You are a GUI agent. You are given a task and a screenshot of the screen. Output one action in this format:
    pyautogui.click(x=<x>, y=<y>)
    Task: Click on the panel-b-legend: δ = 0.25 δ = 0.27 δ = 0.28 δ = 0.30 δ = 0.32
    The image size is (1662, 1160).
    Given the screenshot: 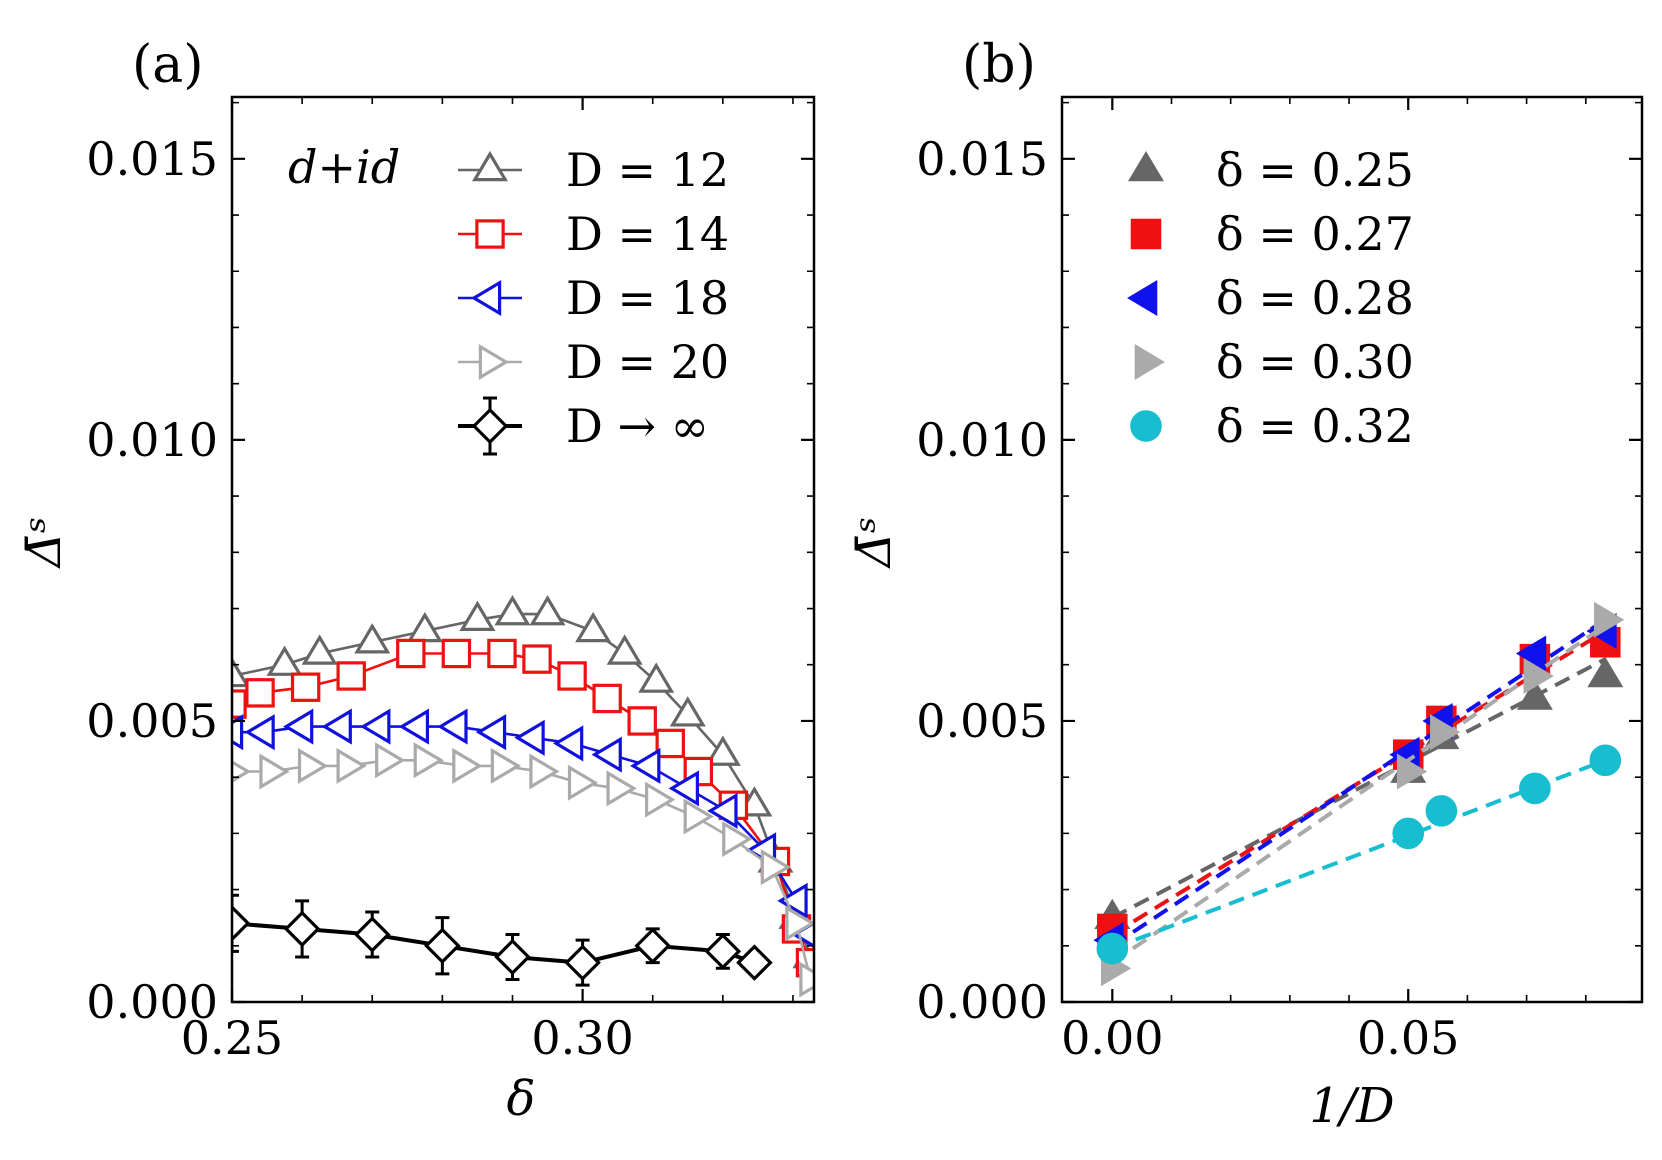 What is the action you would take?
    pyautogui.click(x=1270, y=298)
    